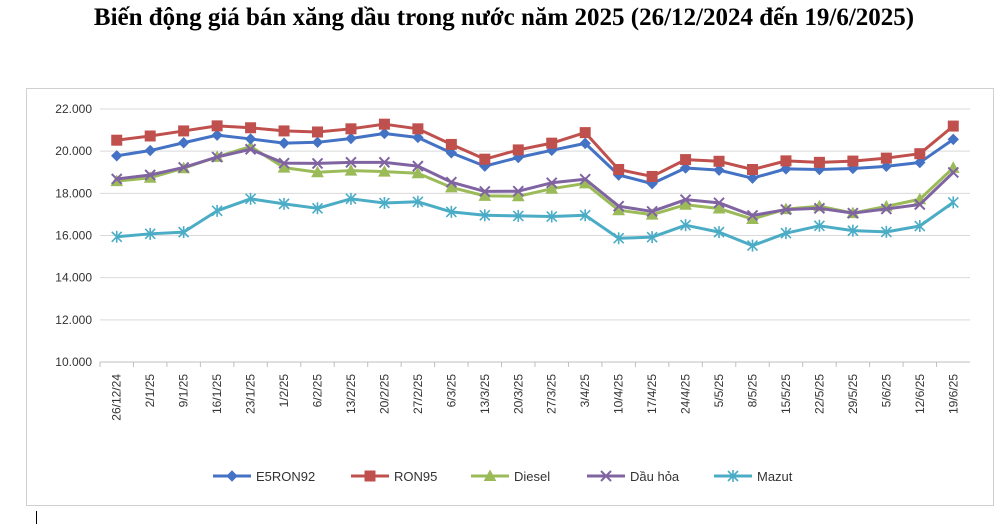 Image resolution: width=1008 pixels, height=526 pixels. Describe the element at coordinates (418, 394) in the screenshot. I see `x-tick-label: 27/2/25` at that location.